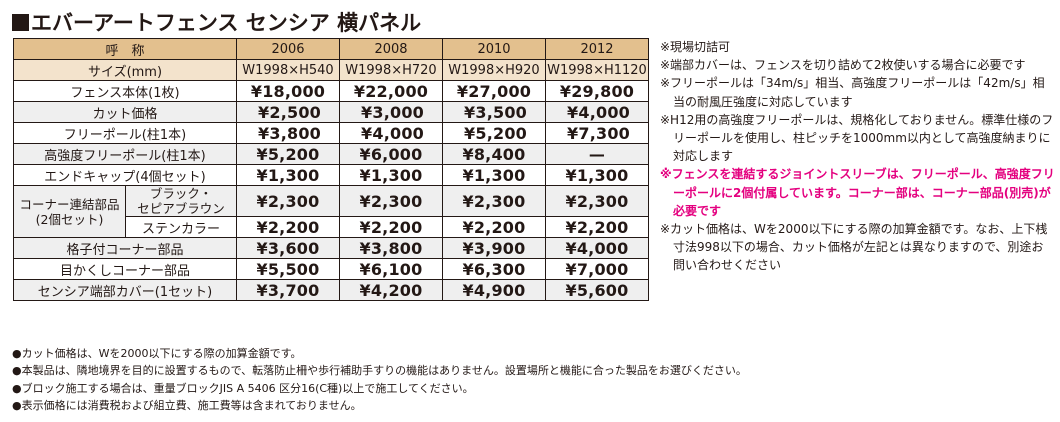  I want to click on header-name-label: 呼 称, so click(125, 49).